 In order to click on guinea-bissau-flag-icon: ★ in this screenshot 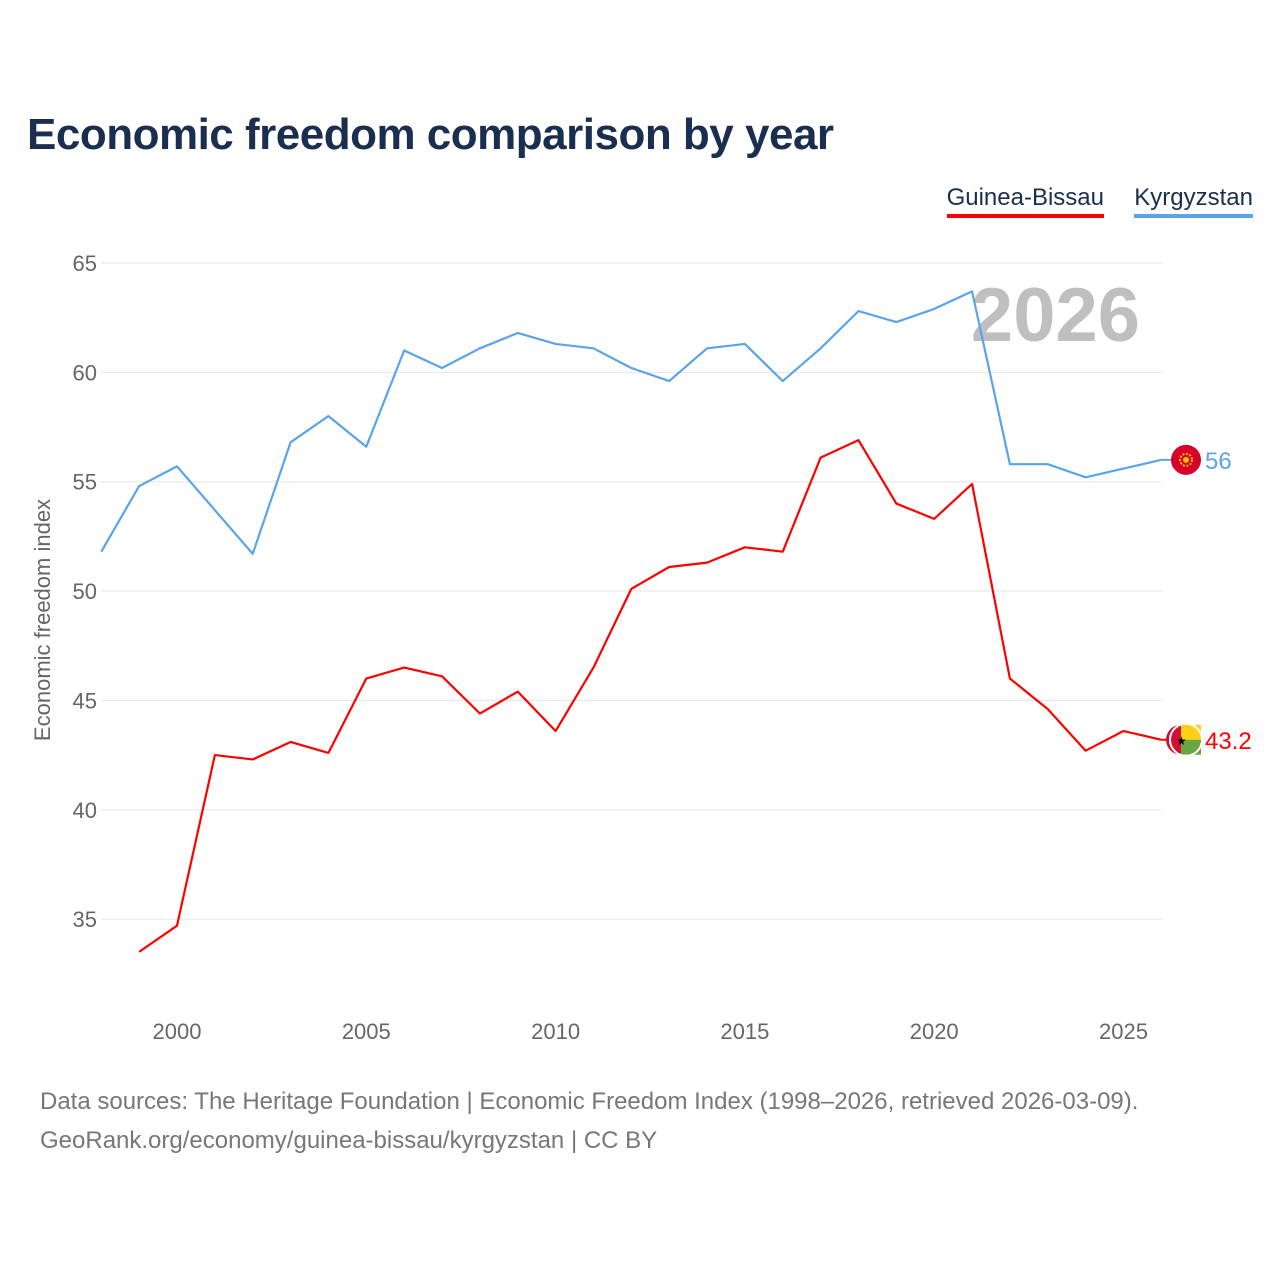, I will do `click(1184, 739)`.